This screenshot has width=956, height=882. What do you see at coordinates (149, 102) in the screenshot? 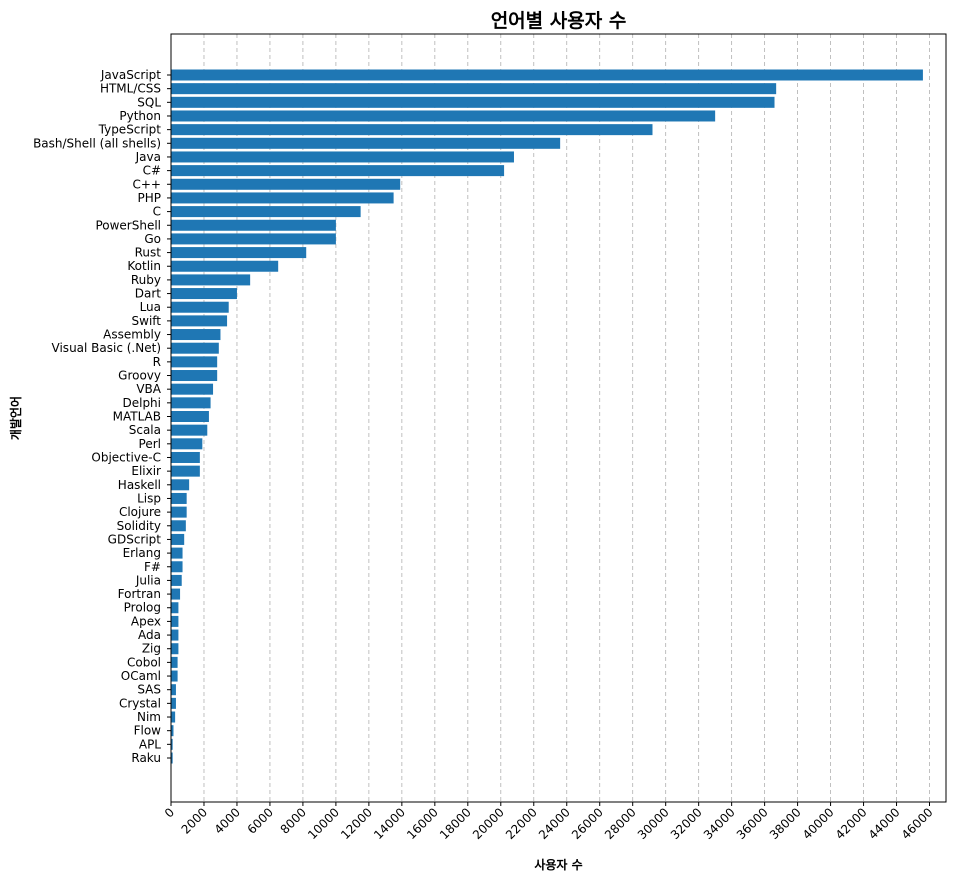
I see `category-label: SQL` at bounding box center [149, 102].